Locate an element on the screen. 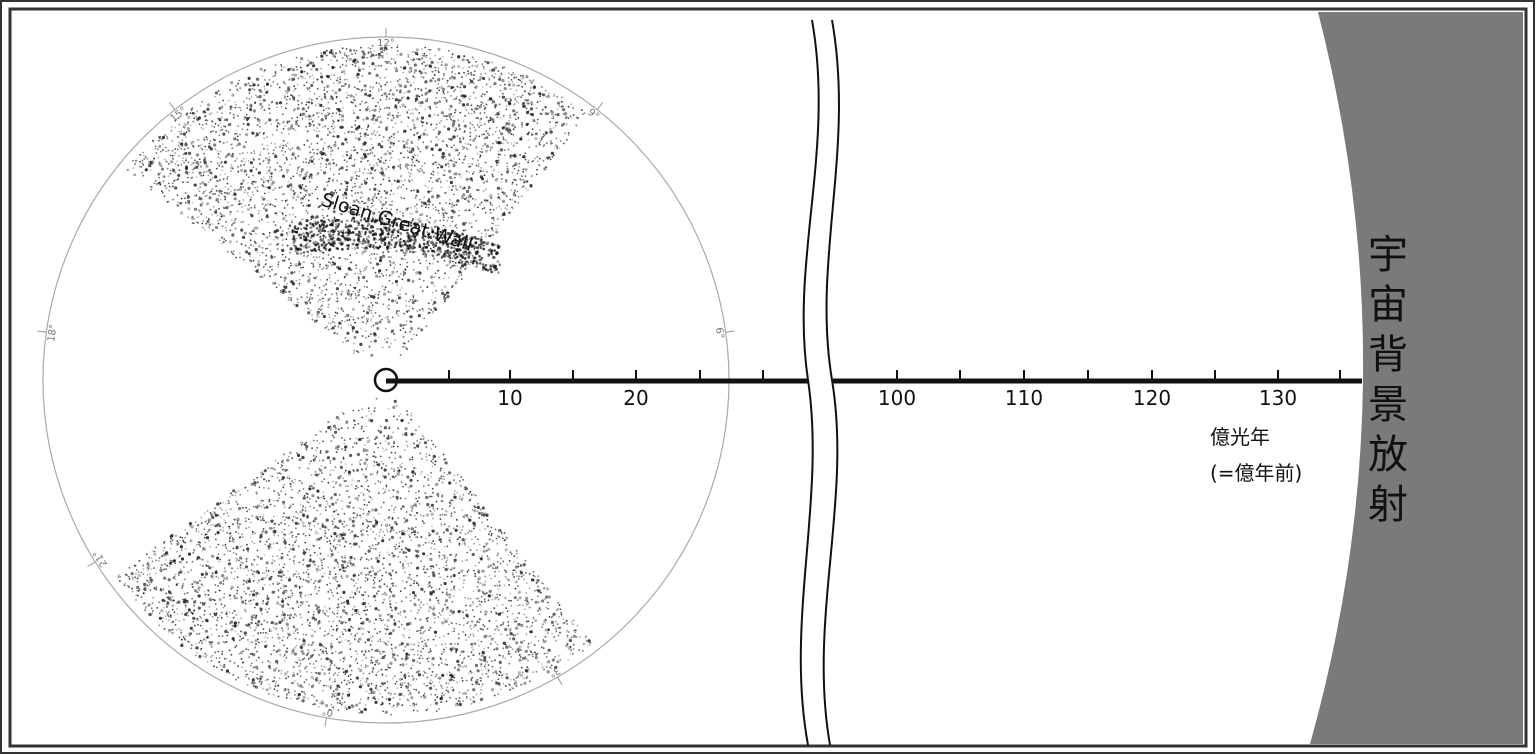 Image resolution: width=1536 pixels, height=755 pixels. tick-label-130: 130 is located at coordinates (1278, 398).